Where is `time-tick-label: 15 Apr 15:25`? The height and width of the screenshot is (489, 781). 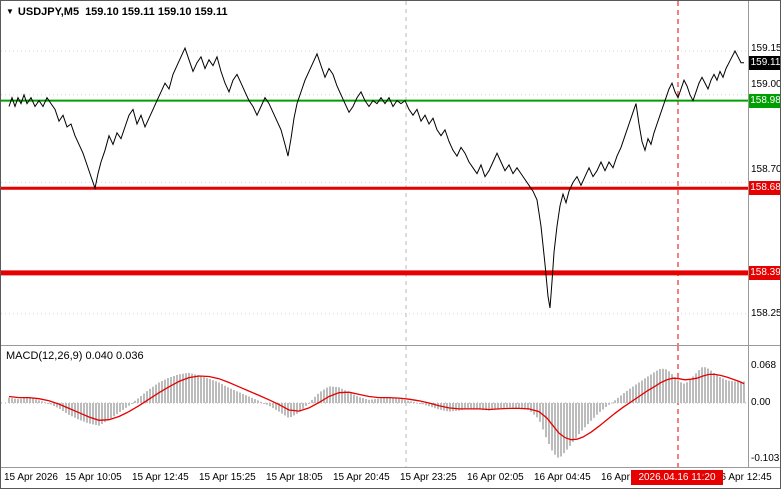
time-tick-label: 15 Apr 15:25 is located at coordinates (227, 477).